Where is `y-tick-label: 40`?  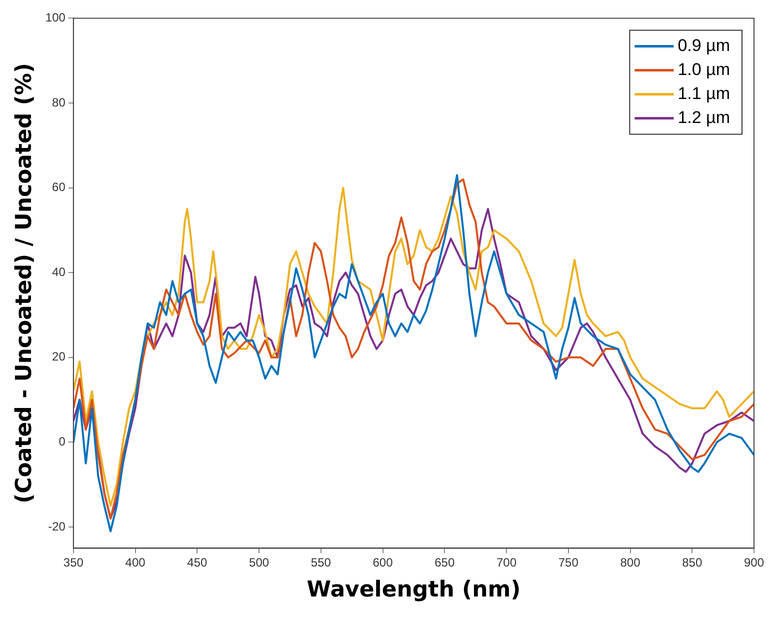 y-tick-label: 40 is located at coordinates (59, 271).